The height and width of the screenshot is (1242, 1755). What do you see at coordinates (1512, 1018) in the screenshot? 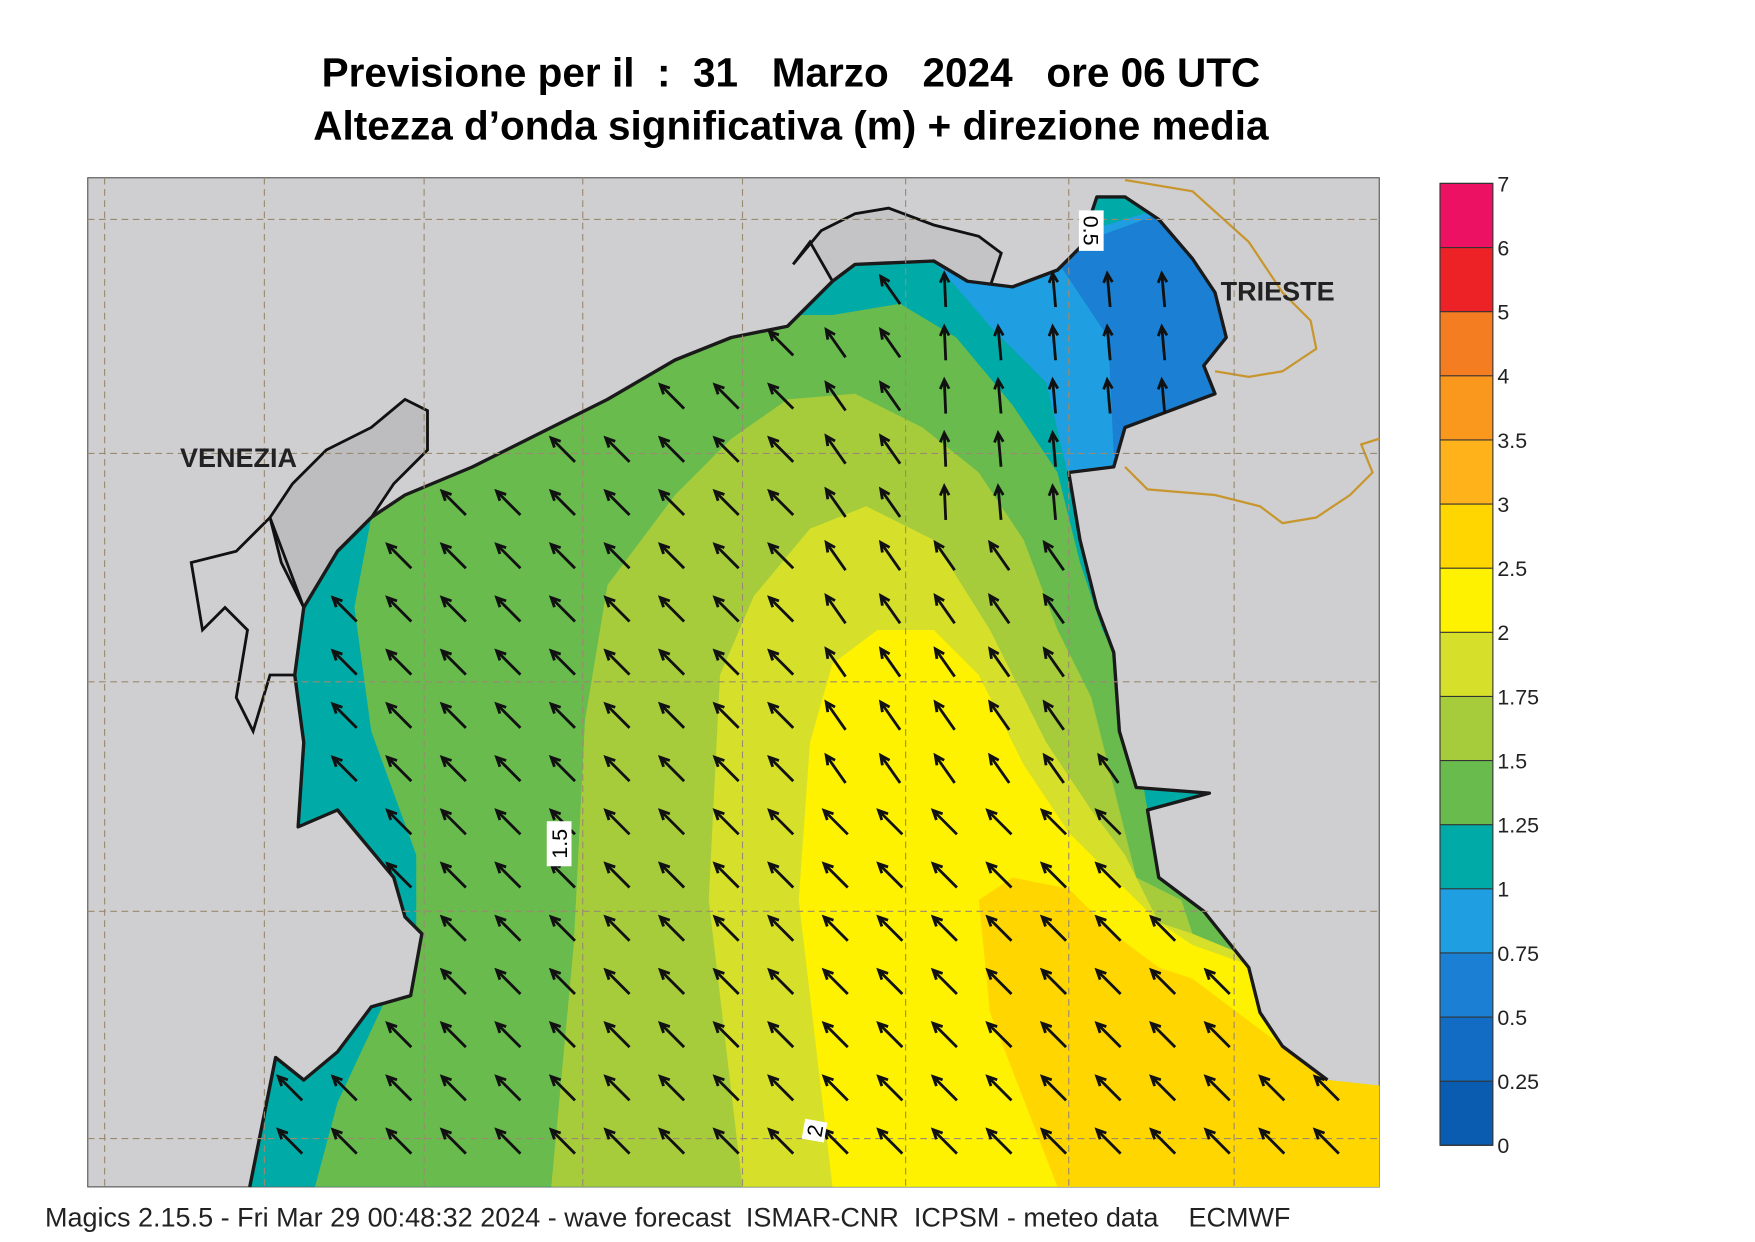
I see `colorbar-label: 0.5` at bounding box center [1512, 1018].